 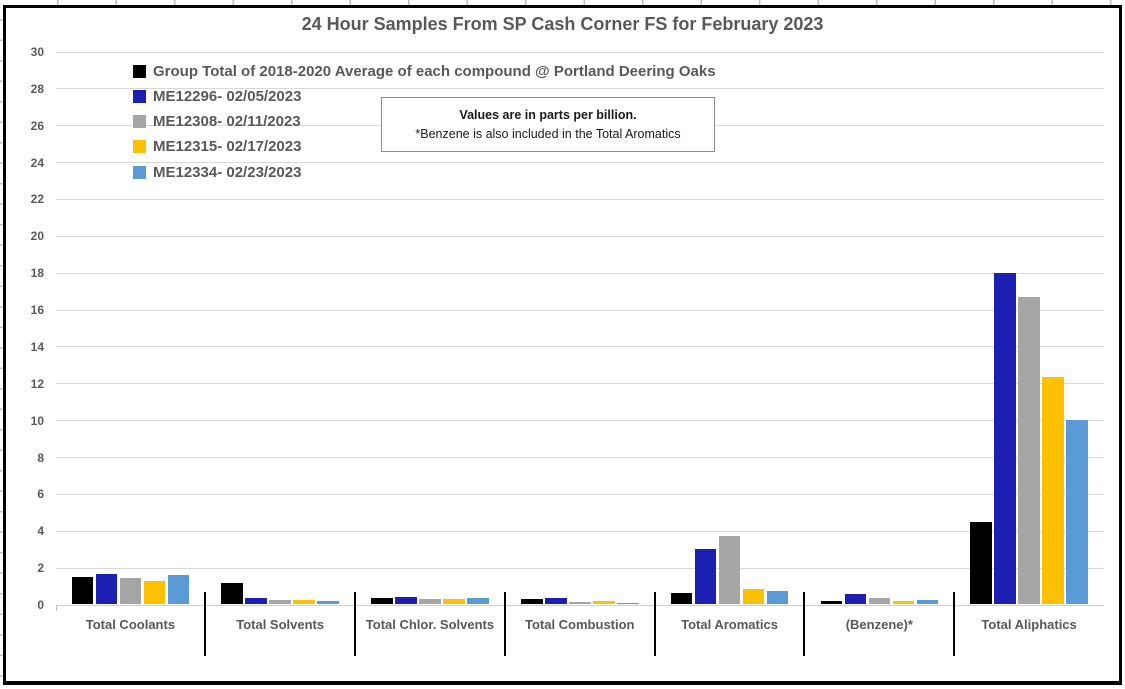 I want to click on legend-item: ME12296- 02/05/2023, so click(x=424, y=96).